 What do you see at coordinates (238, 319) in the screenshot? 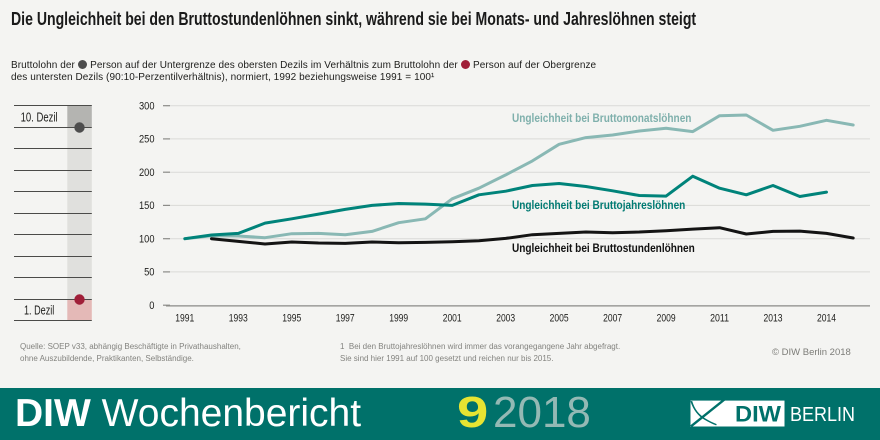
I see `svg-text: 1993` at bounding box center [238, 319].